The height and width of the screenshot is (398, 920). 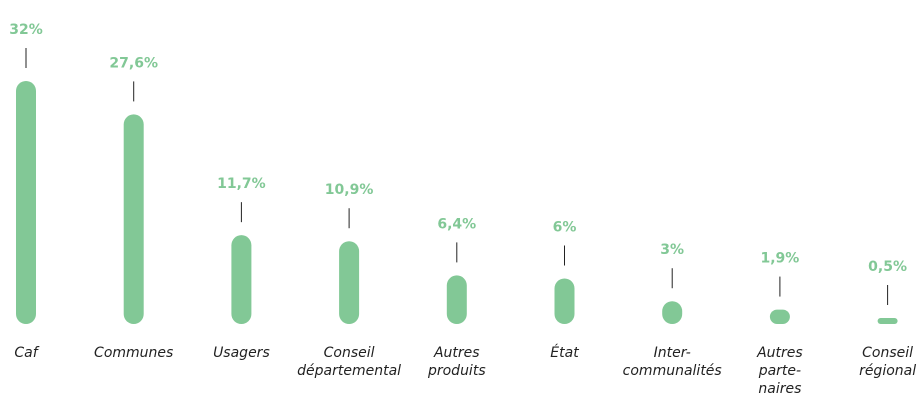 I want to click on value-label-6: 3%, so click(x=672, y=250).